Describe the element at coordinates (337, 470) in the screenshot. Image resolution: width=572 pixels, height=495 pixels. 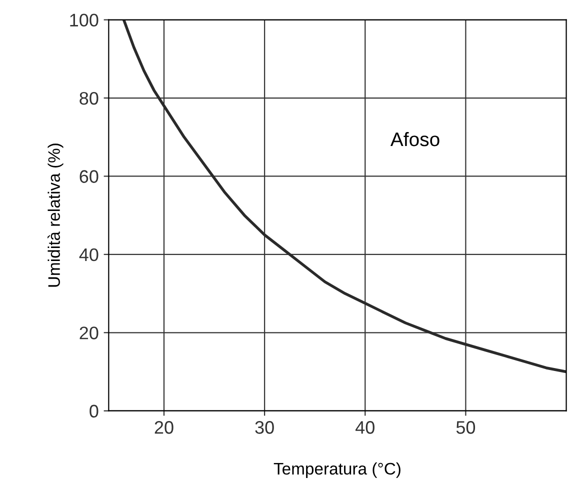
I see `x-axis-title: Temperatura (°C)` at that location.